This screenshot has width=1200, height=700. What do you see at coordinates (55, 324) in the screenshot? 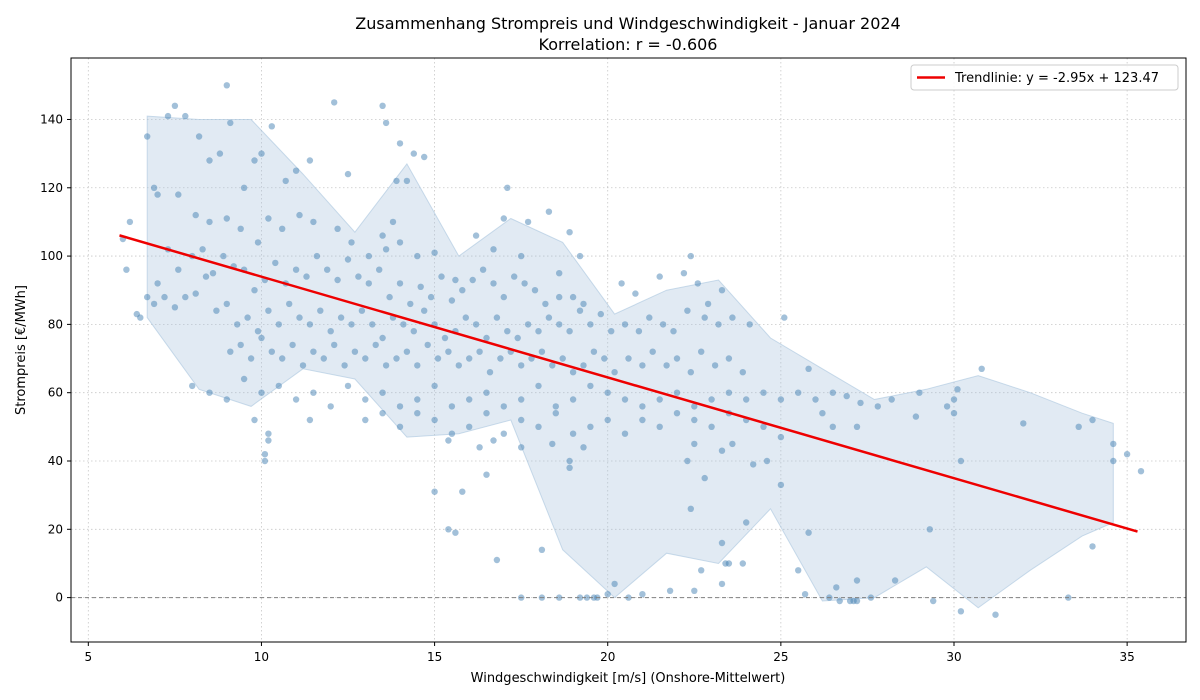
I see `y-tick-label: 80` at bounding box center [55, 324].